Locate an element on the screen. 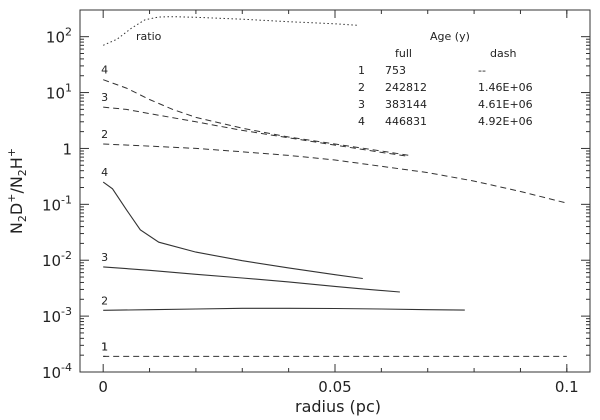 This screenshot has width=600, height=420. y-tick-label: 10⁻¹ is located at coordinates (57, 203).